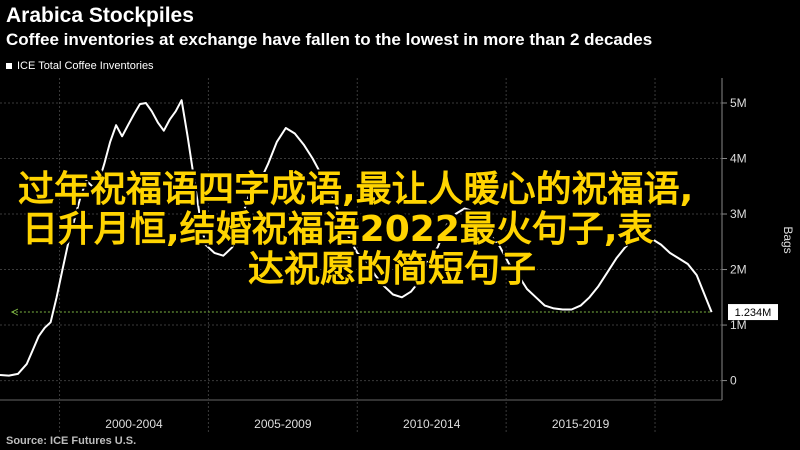  I want to click on last-value-box, so click(753, 312).